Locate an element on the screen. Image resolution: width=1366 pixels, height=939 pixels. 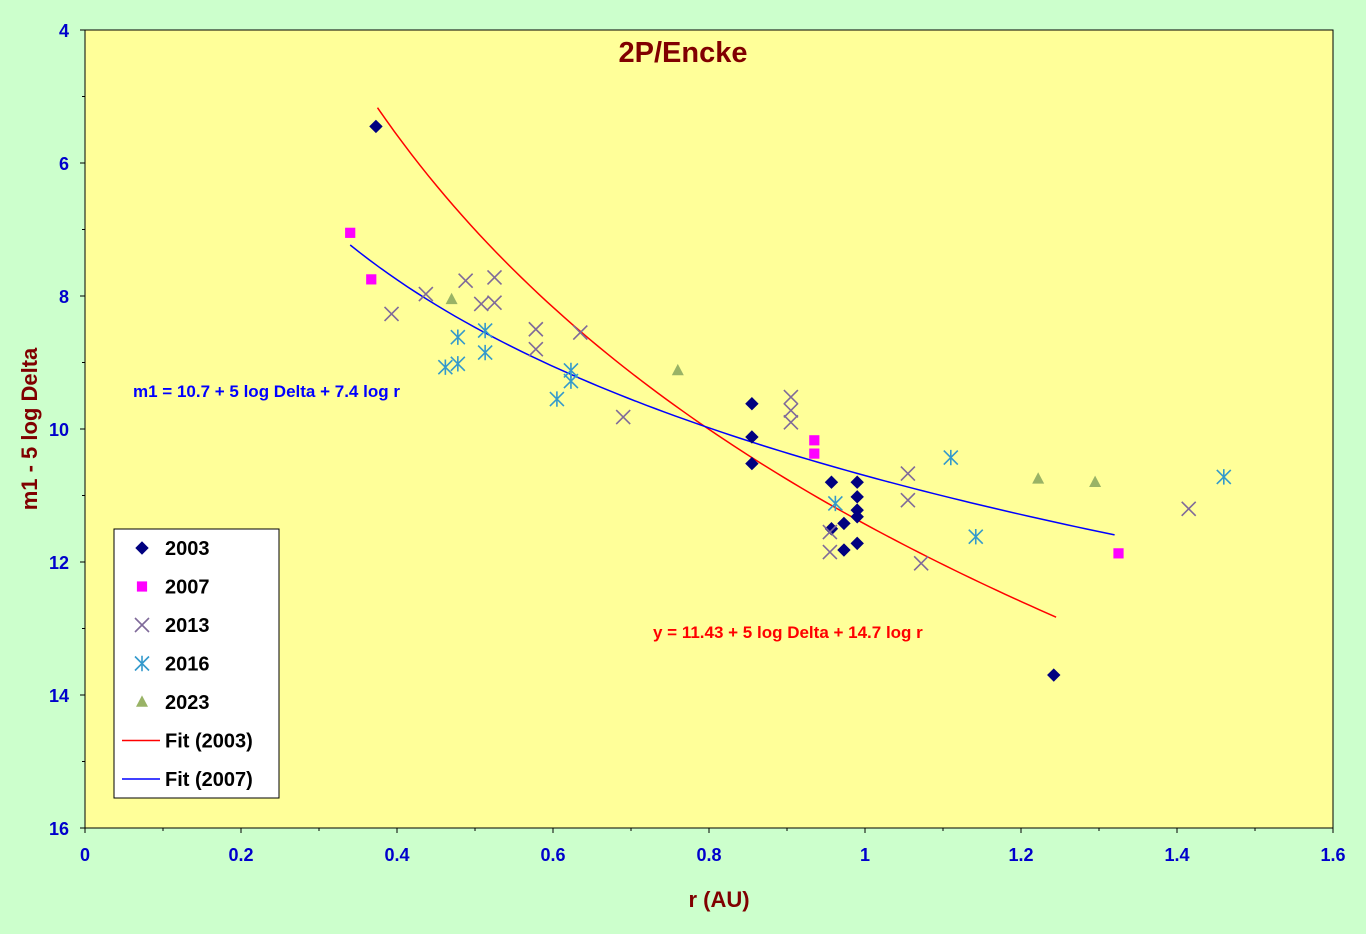
y-tick-label: 14 is located at coordinates (59, 696).